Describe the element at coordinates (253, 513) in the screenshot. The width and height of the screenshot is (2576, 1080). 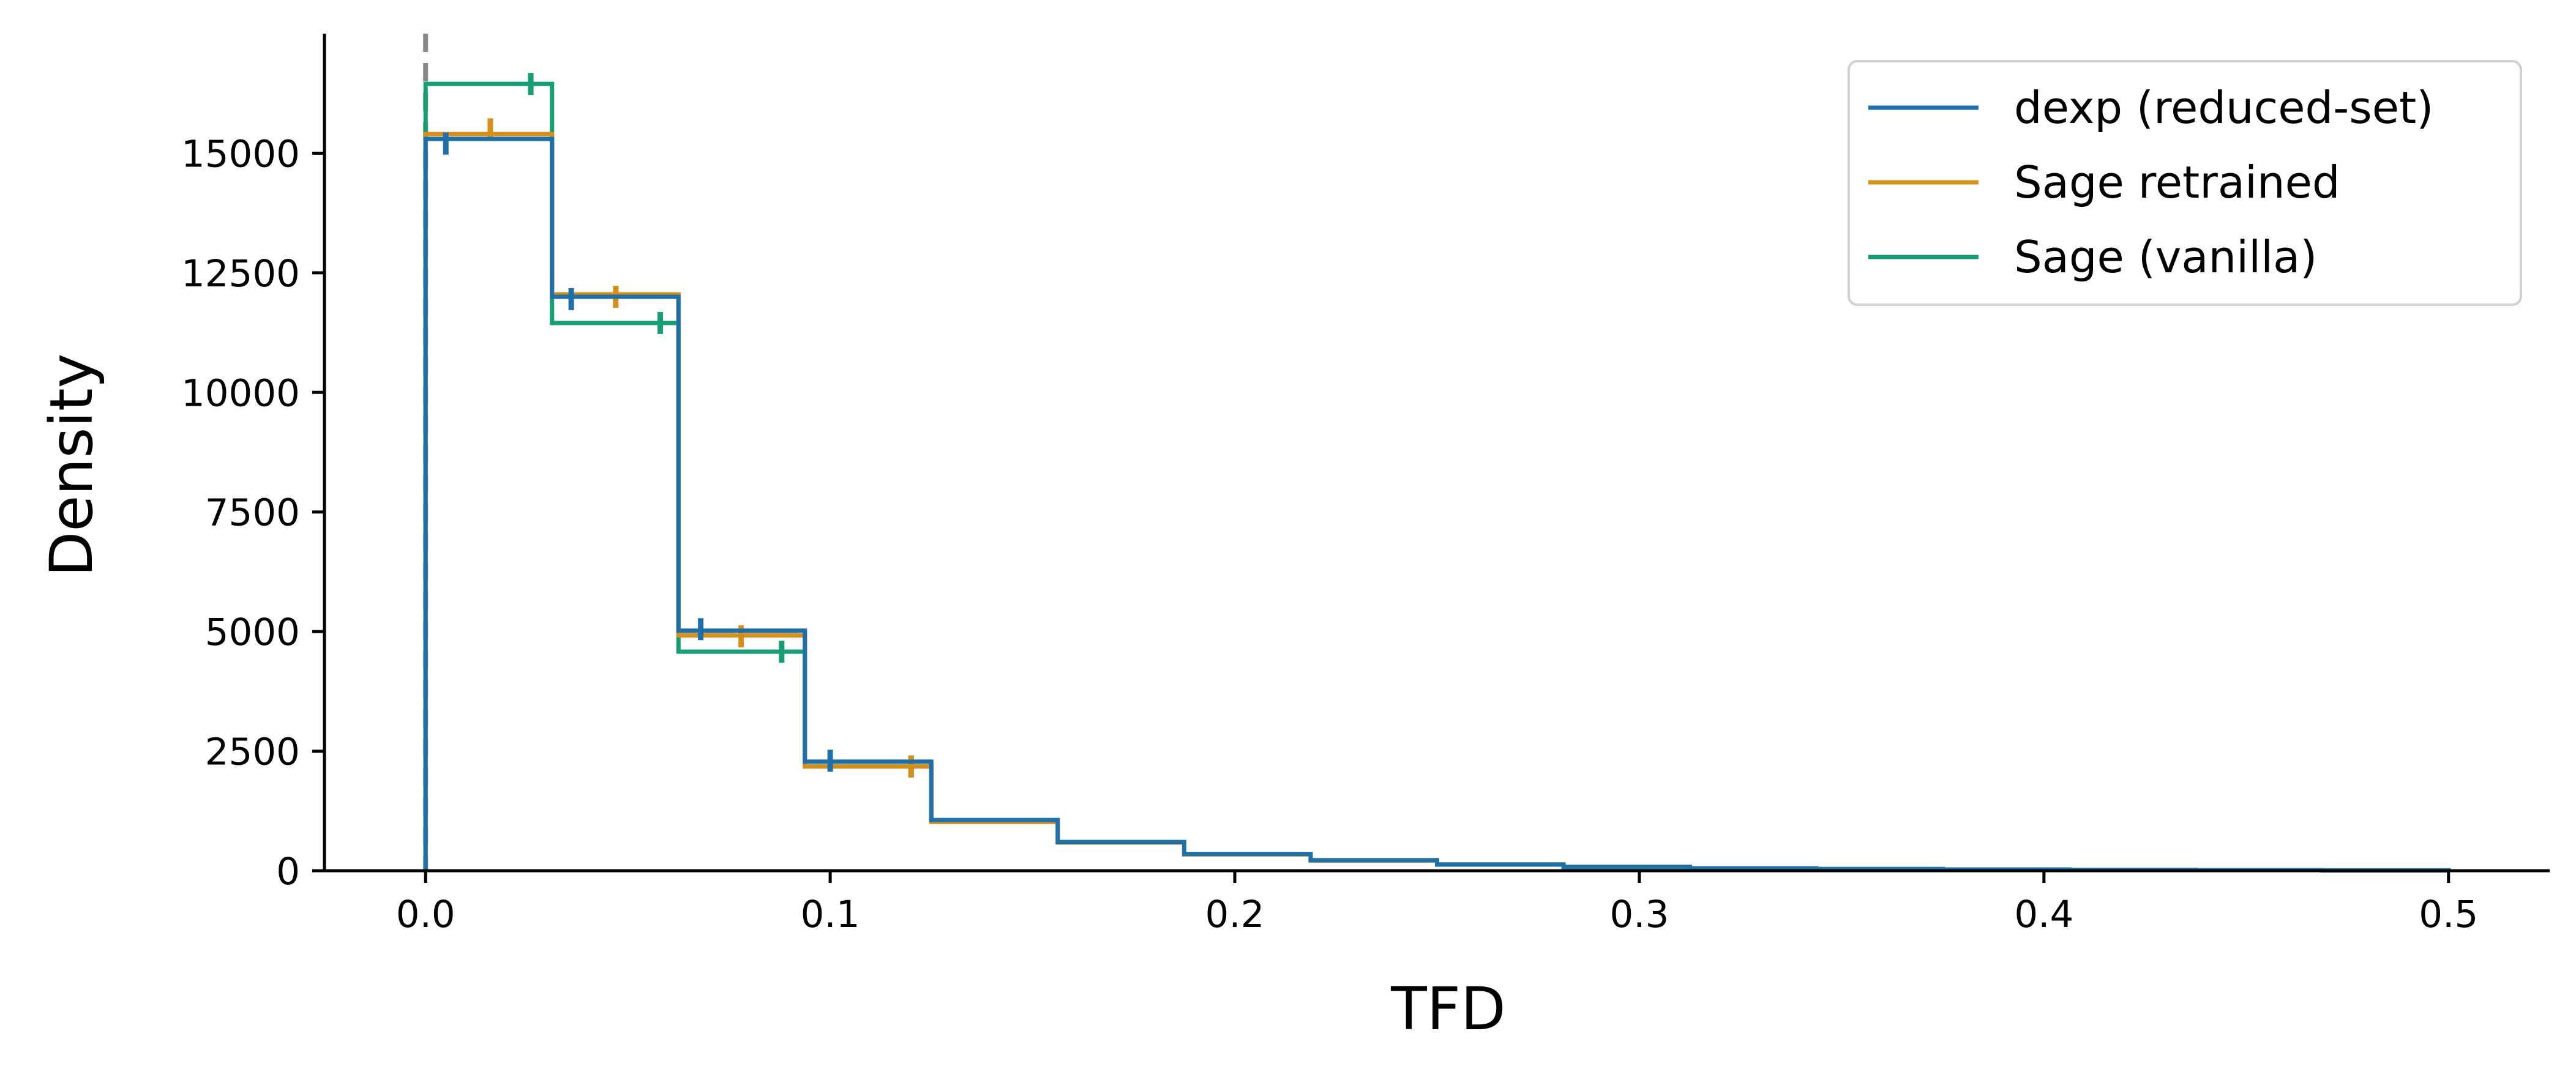
I see `y-tick-label-3: 7500` at that location.